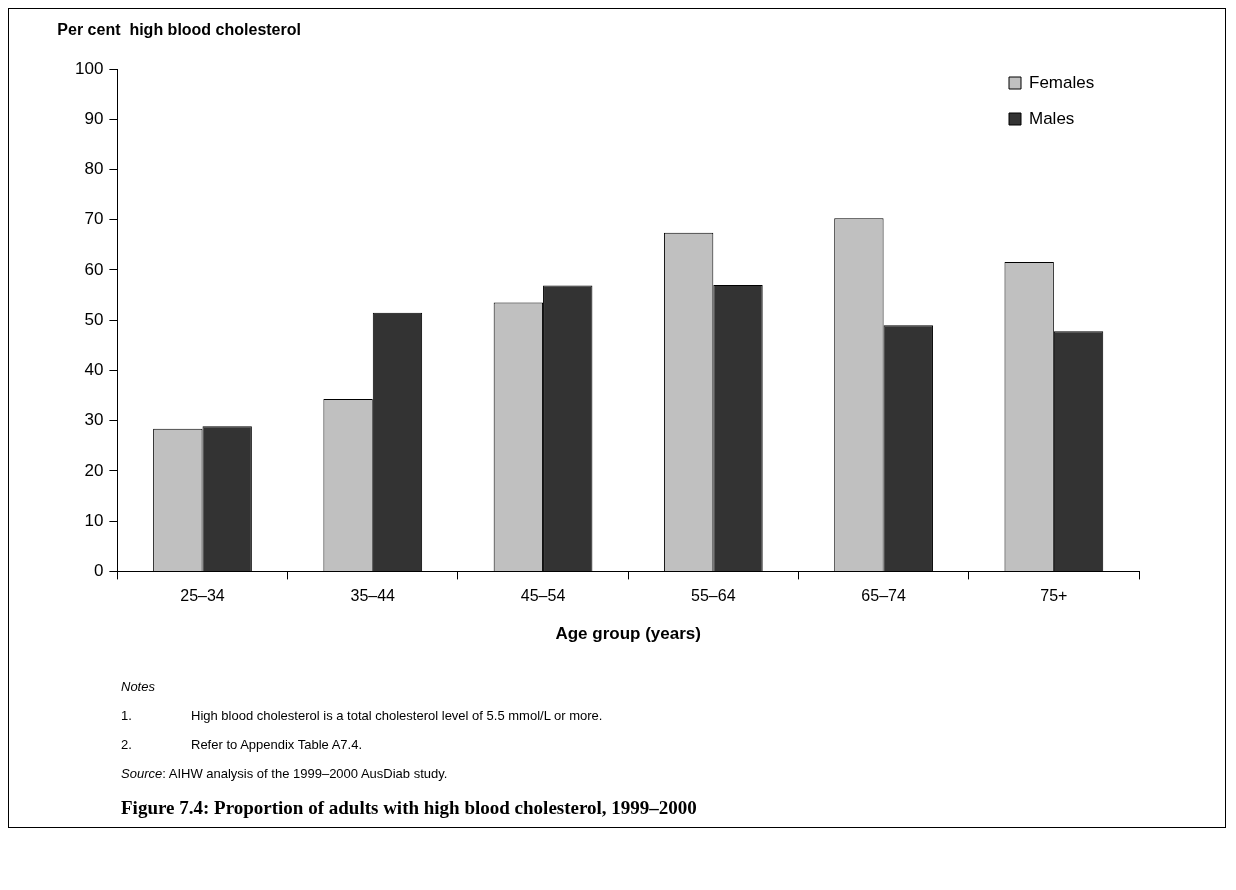 The width and height of the screenshot is (1236, 890). I want to click on x-tick-label: 35–44, so click(373, 596).